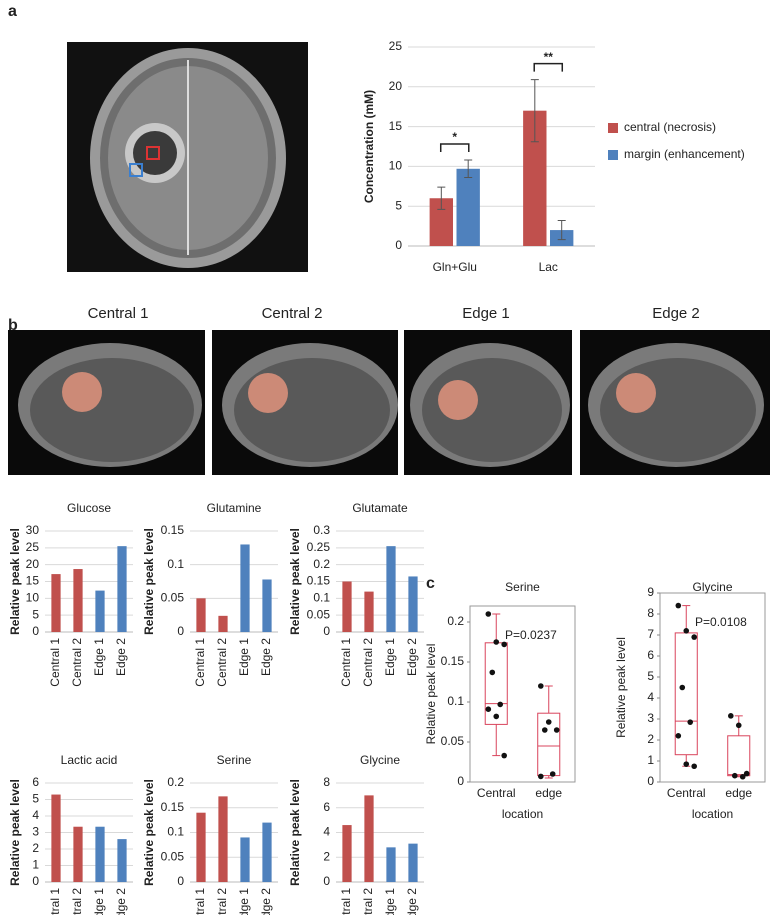 This screenshot has width=779, height=915. What do you see at coordinates (522, 814) in the screenshot?
I see `x-axis-label: location` at bounding box center [522, 814].